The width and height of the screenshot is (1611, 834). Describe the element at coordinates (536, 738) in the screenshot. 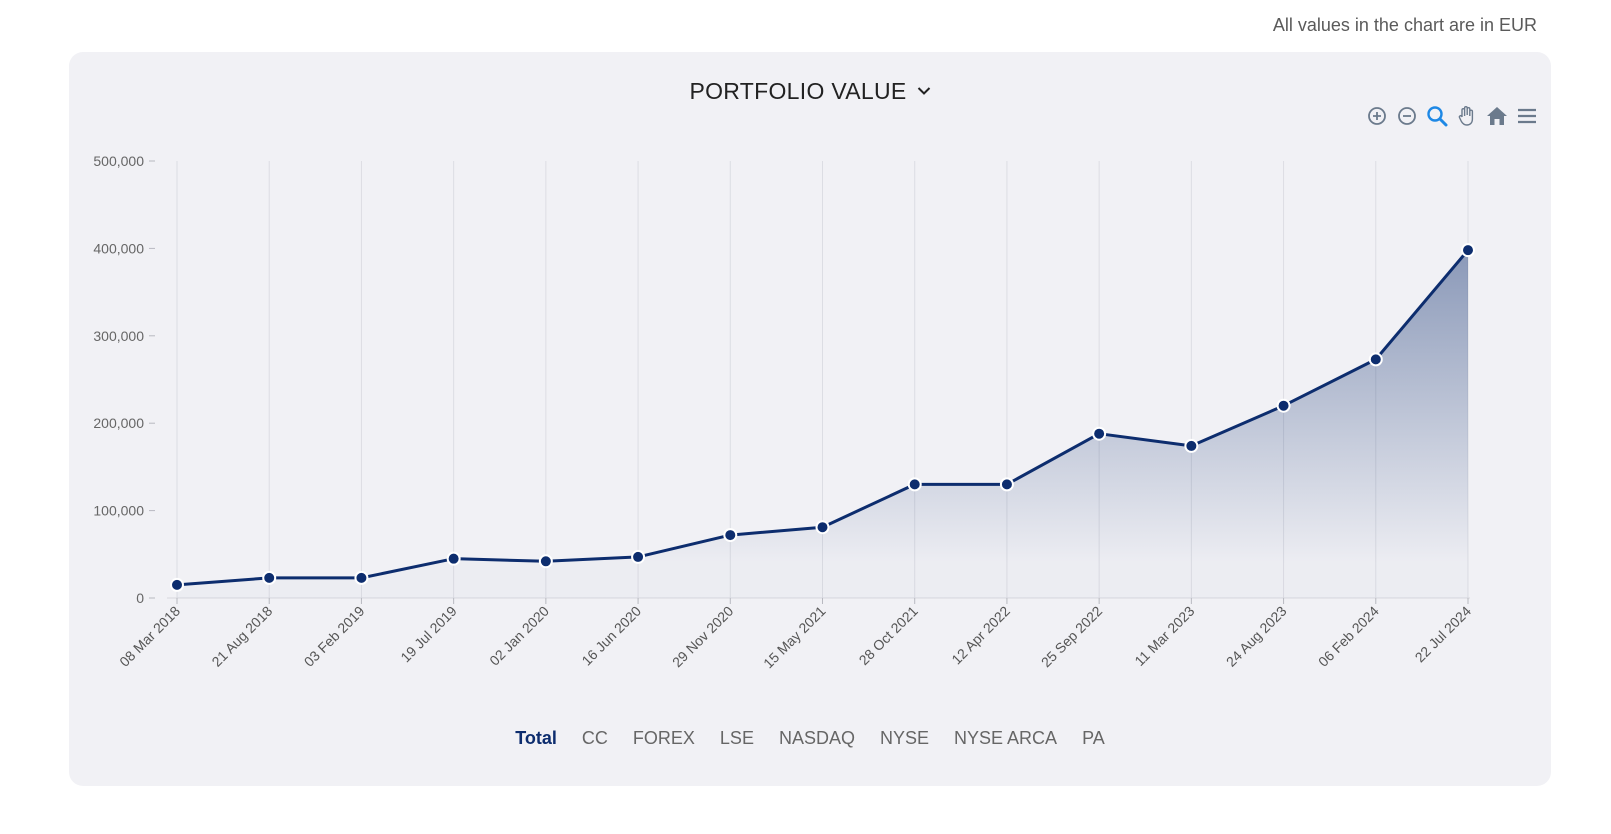

I see `legend-item: Total` at that location.